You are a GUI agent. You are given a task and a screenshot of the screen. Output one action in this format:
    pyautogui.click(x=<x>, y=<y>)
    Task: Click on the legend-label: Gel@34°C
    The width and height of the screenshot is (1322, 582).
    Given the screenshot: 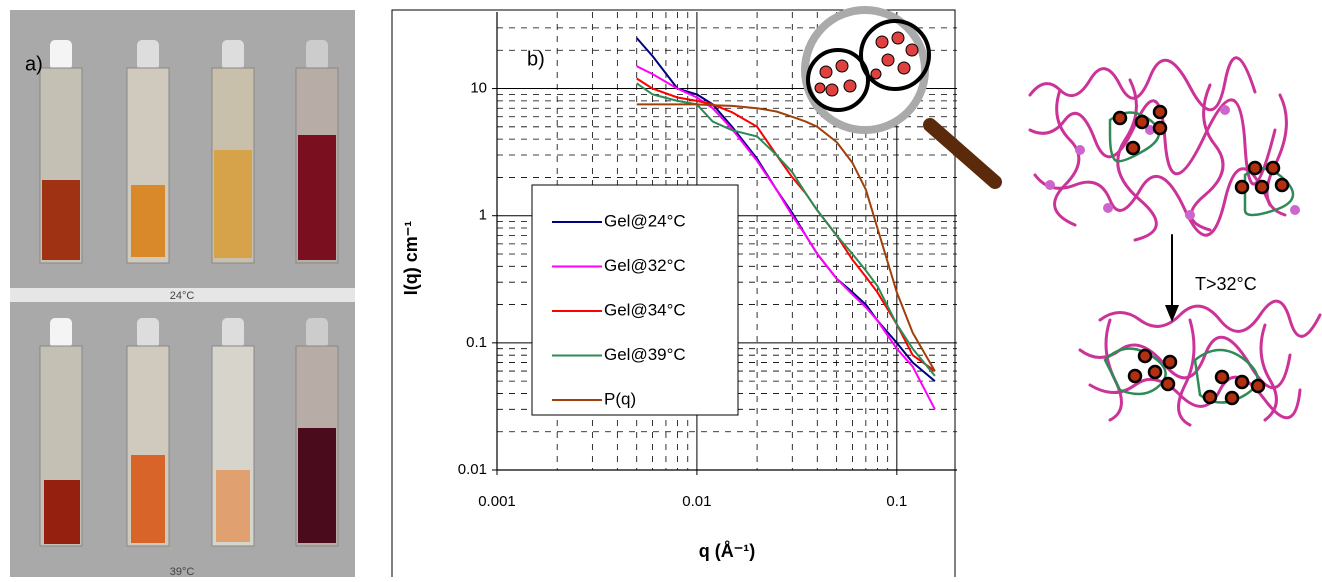 What is the action you would take?
    pyautogui.click(x=645, y=309)
    